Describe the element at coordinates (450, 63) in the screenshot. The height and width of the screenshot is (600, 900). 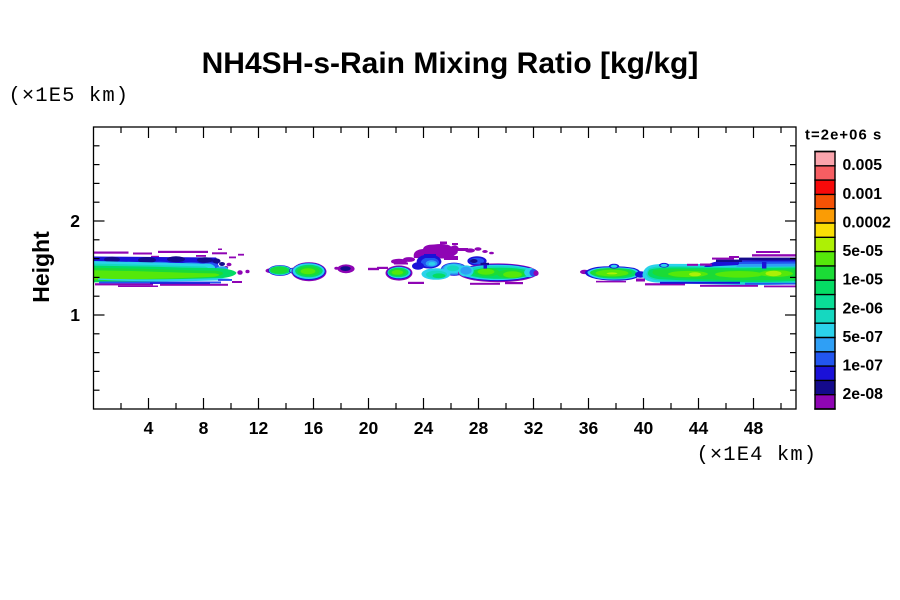
I see `svg-text:NH4SH-s-Rain Mixing Ratio [kg/: NH4SH-s-Rain Mixing Ratio [kg/kg]` at that location.